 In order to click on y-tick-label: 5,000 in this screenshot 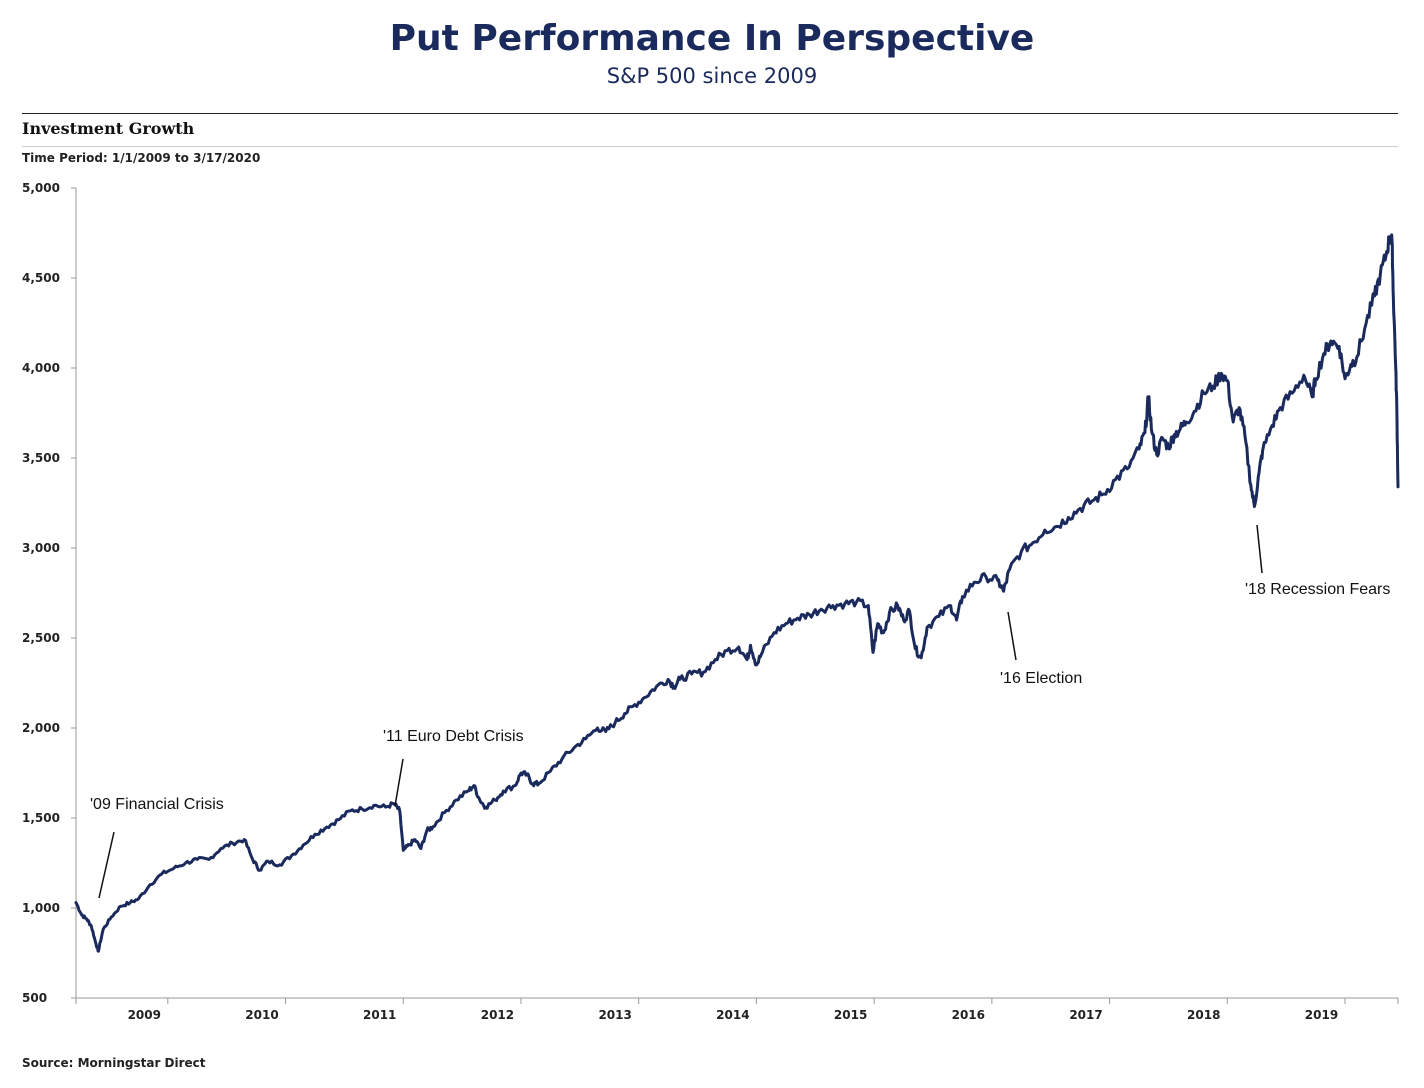, I will do `click(41, 188)`.